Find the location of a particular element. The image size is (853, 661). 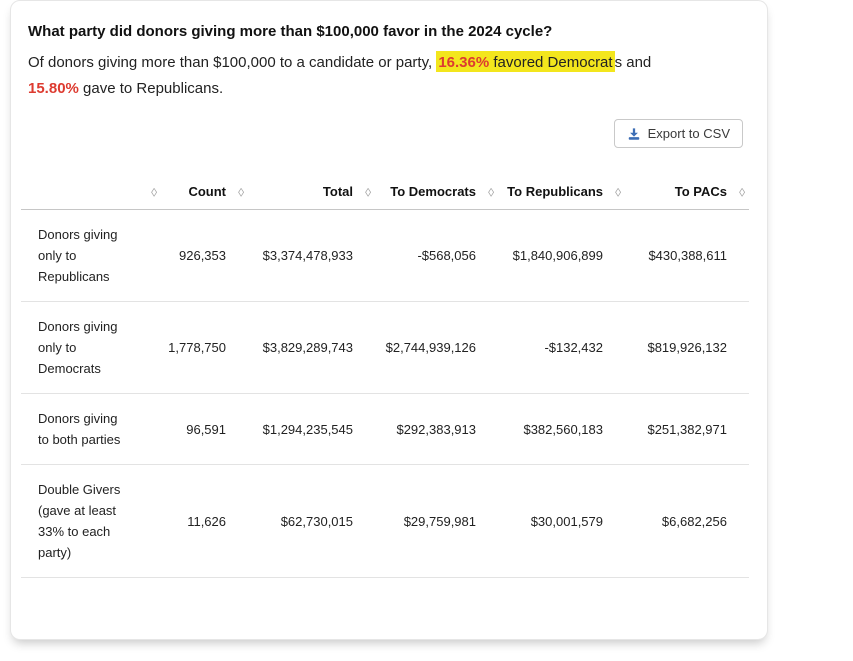

intro-part3: gave to Republicans. is located at coordinates (151, 88).